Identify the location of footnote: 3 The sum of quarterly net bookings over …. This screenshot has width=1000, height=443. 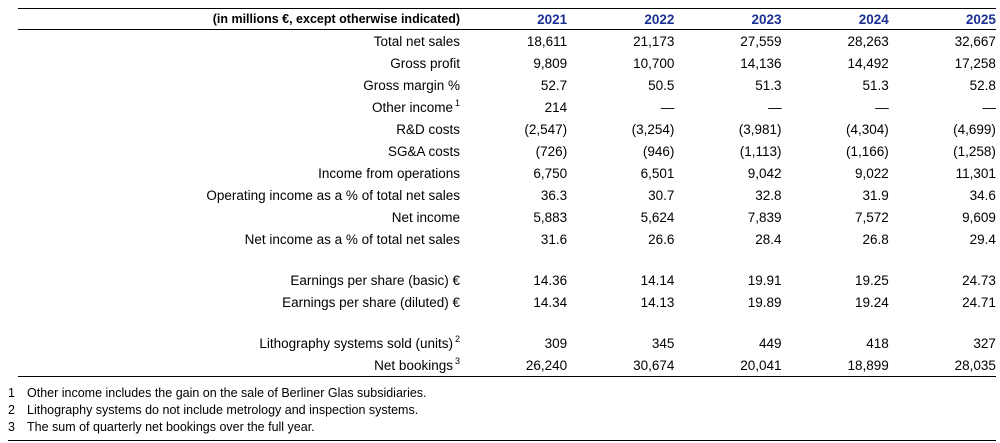
(502, 427).